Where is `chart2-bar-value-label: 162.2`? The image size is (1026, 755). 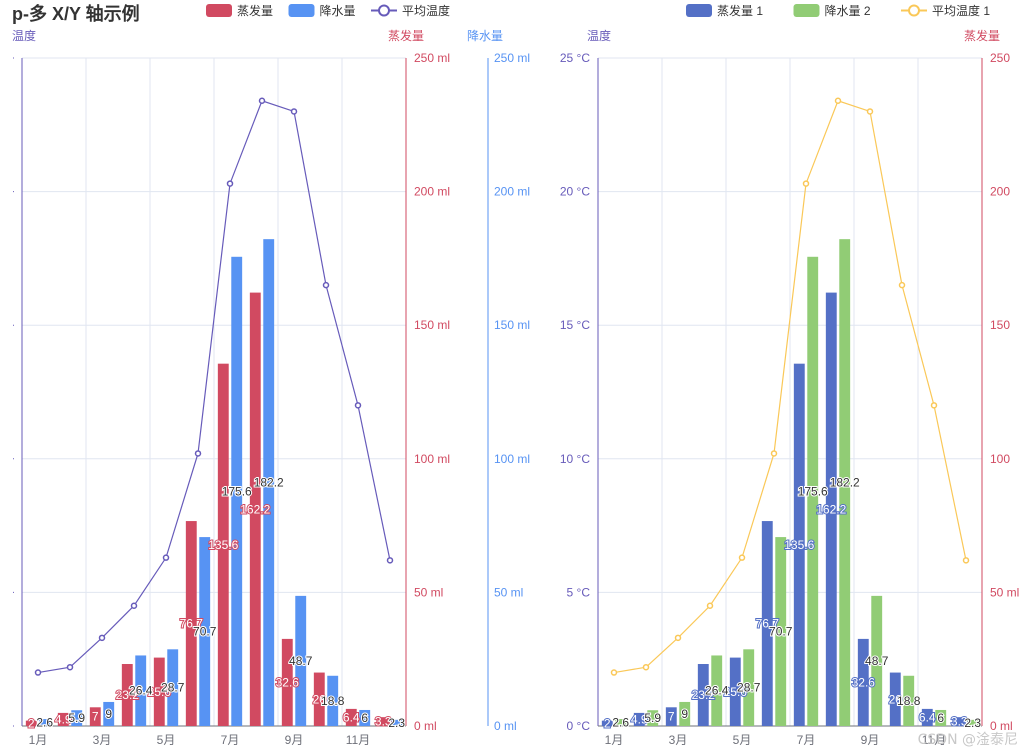
chart2-bar-value-label: 162.2 is located at coordinates (831, 509).